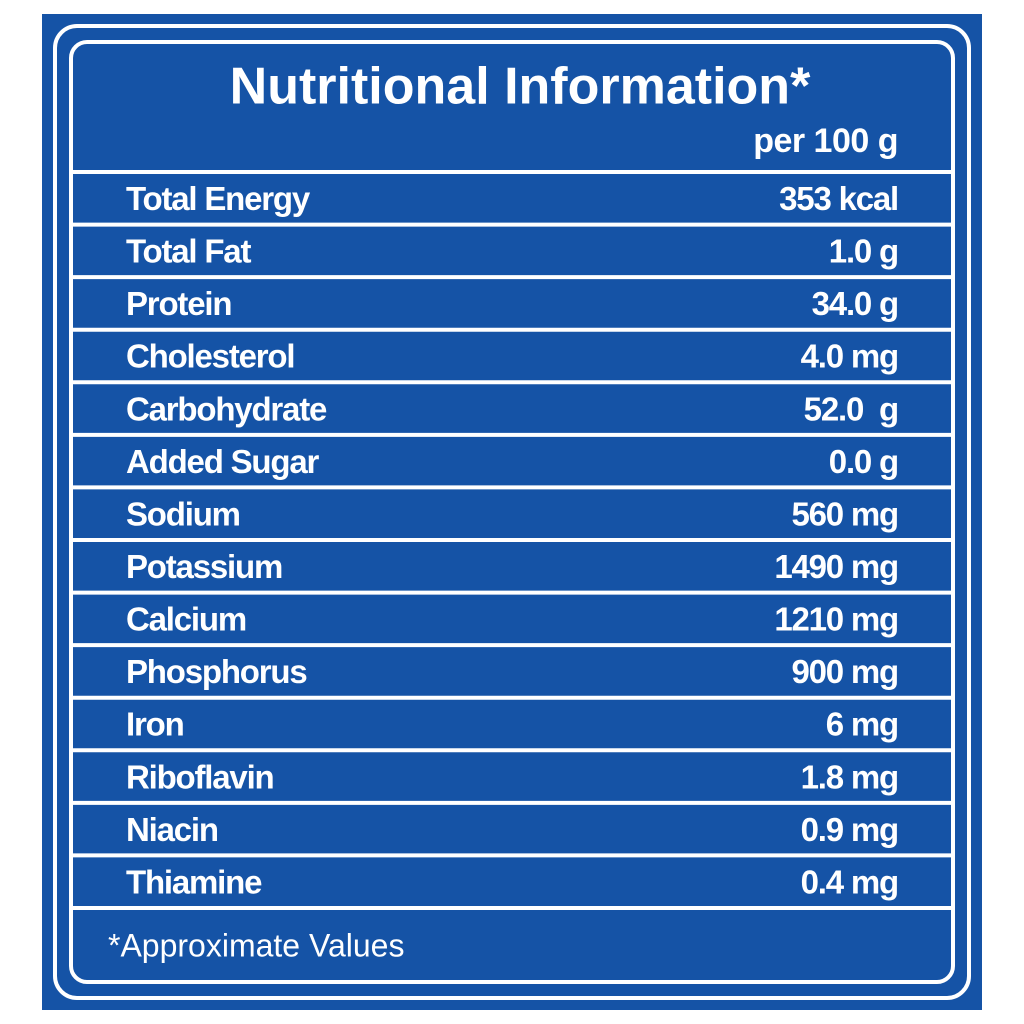  What do you see at coordinates (256, 945) in the screenshot?
I see `footnote: *Approximate Values` at bounding box center [256, 945].